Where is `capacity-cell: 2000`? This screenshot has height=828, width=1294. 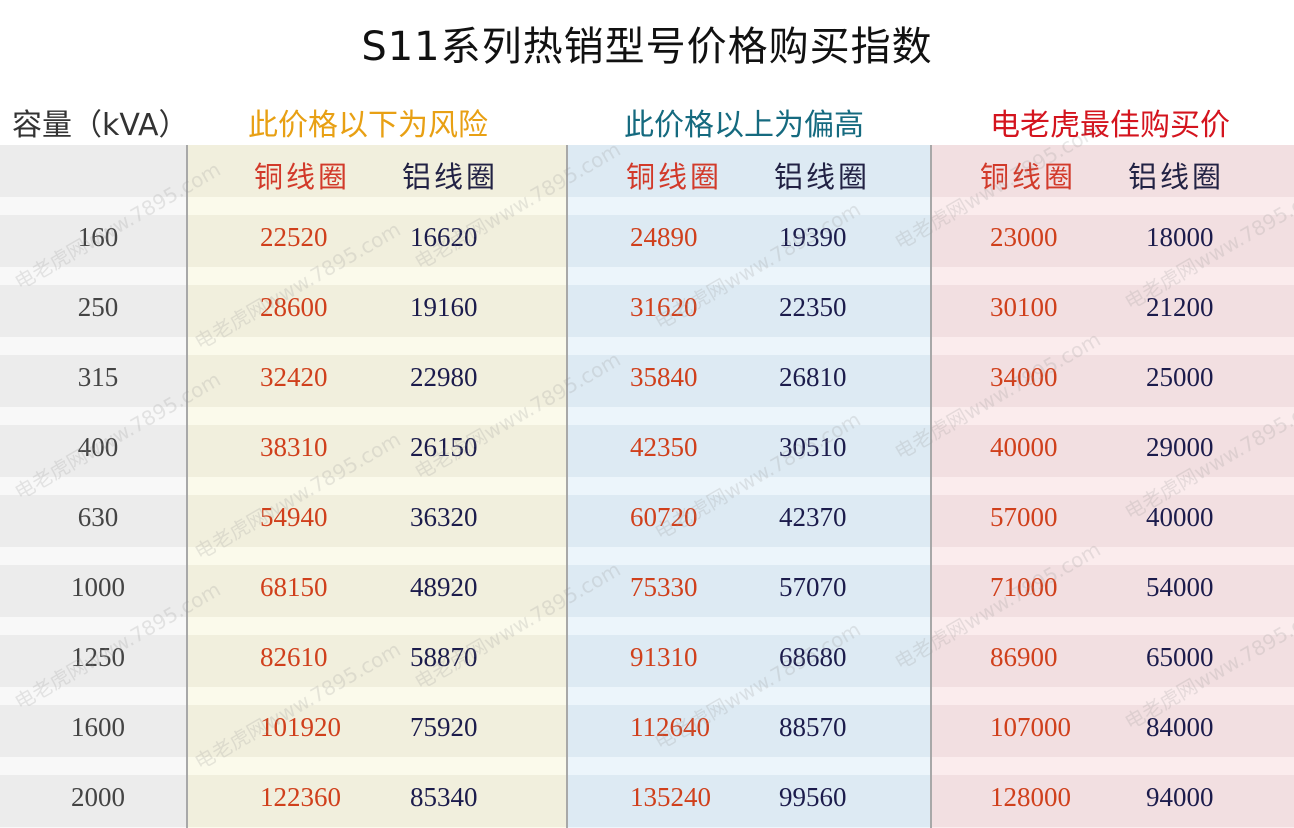 capacity-cell: 2000 is located at coordinates (98, 797).